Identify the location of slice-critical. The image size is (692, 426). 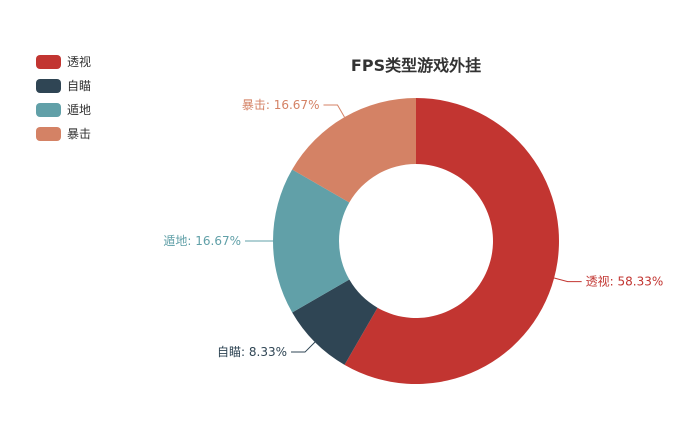
(354, 150).